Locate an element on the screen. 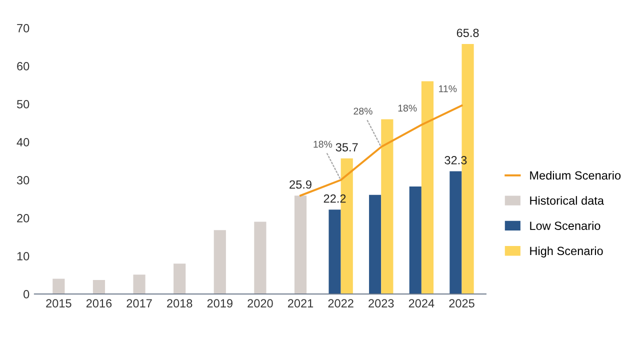 The image size is (627, 350). x-tick-label: 2016 is located at coordinates (99, 303).